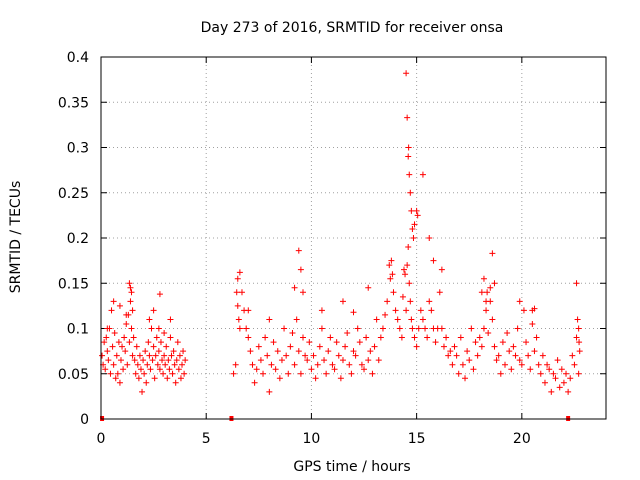  Describe the element at coordinates (314, 439) in the screenshot. I see `x-axis-tick-labels: 0 5 10 15 20` at that location.